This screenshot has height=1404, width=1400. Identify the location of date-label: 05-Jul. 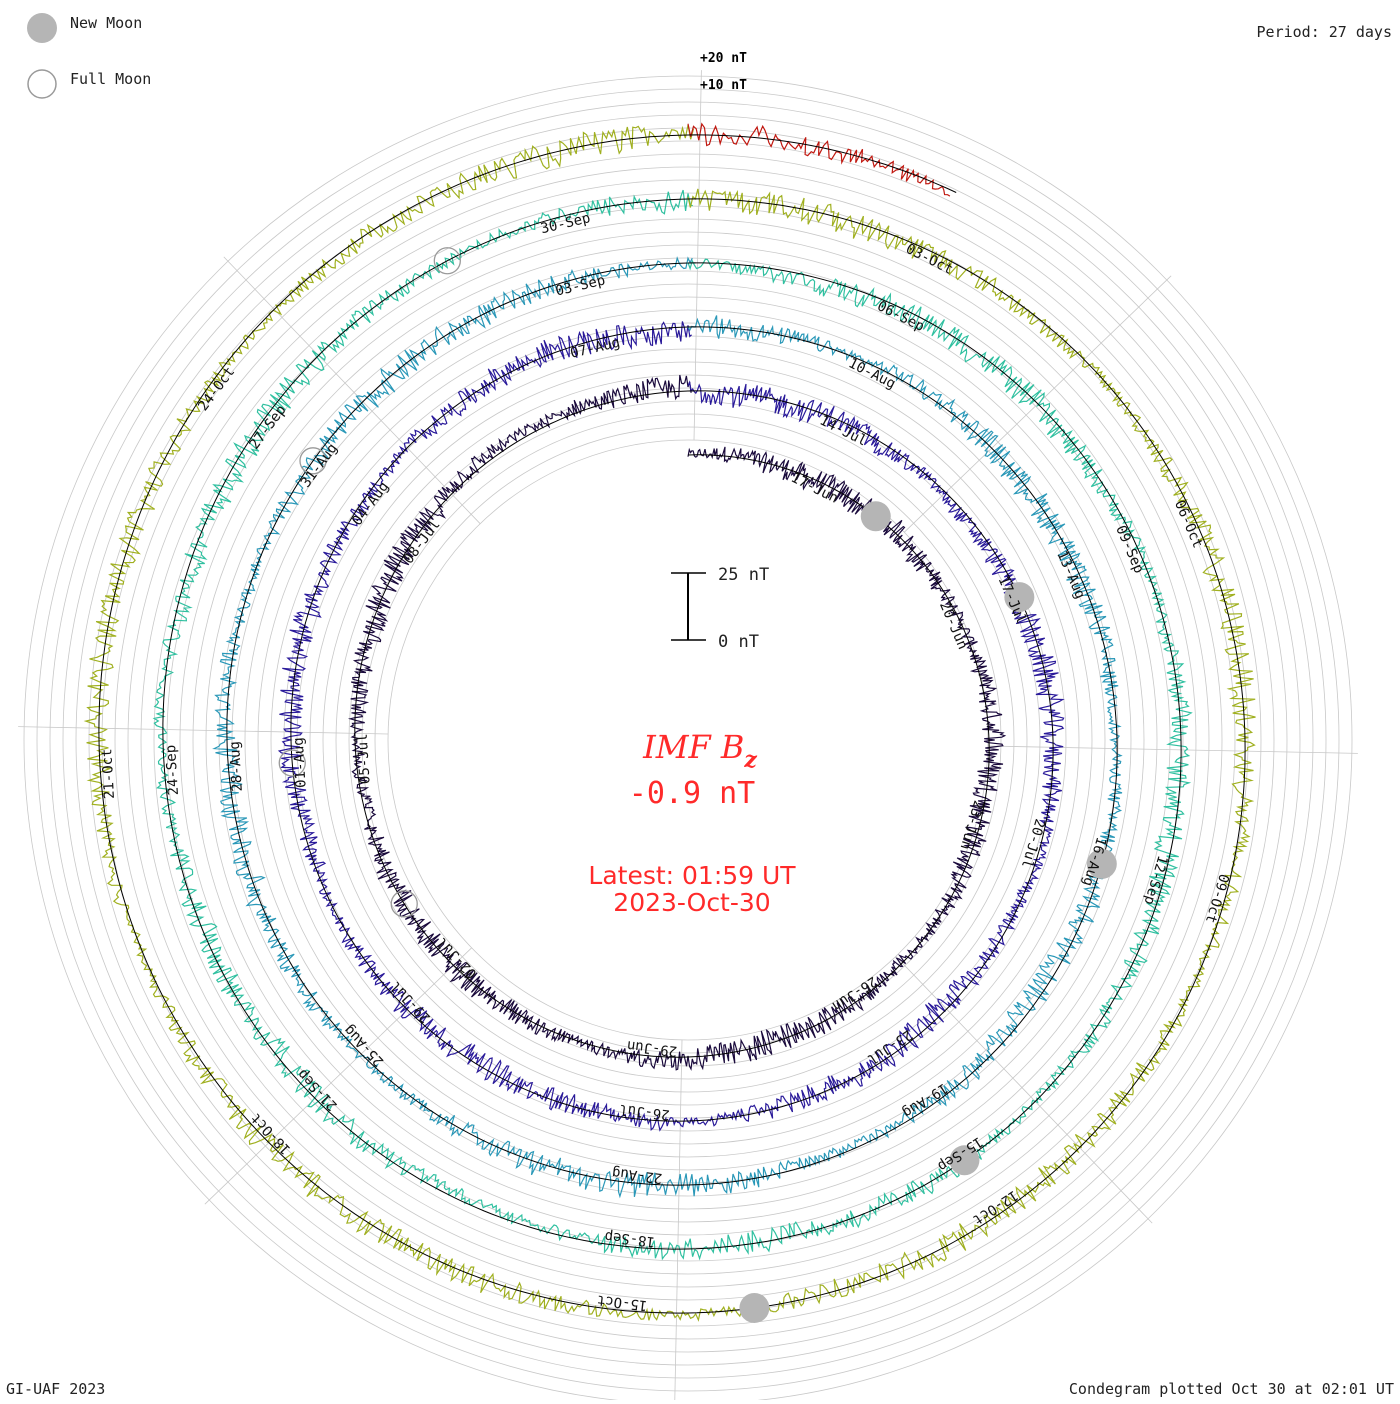
(364, 758).